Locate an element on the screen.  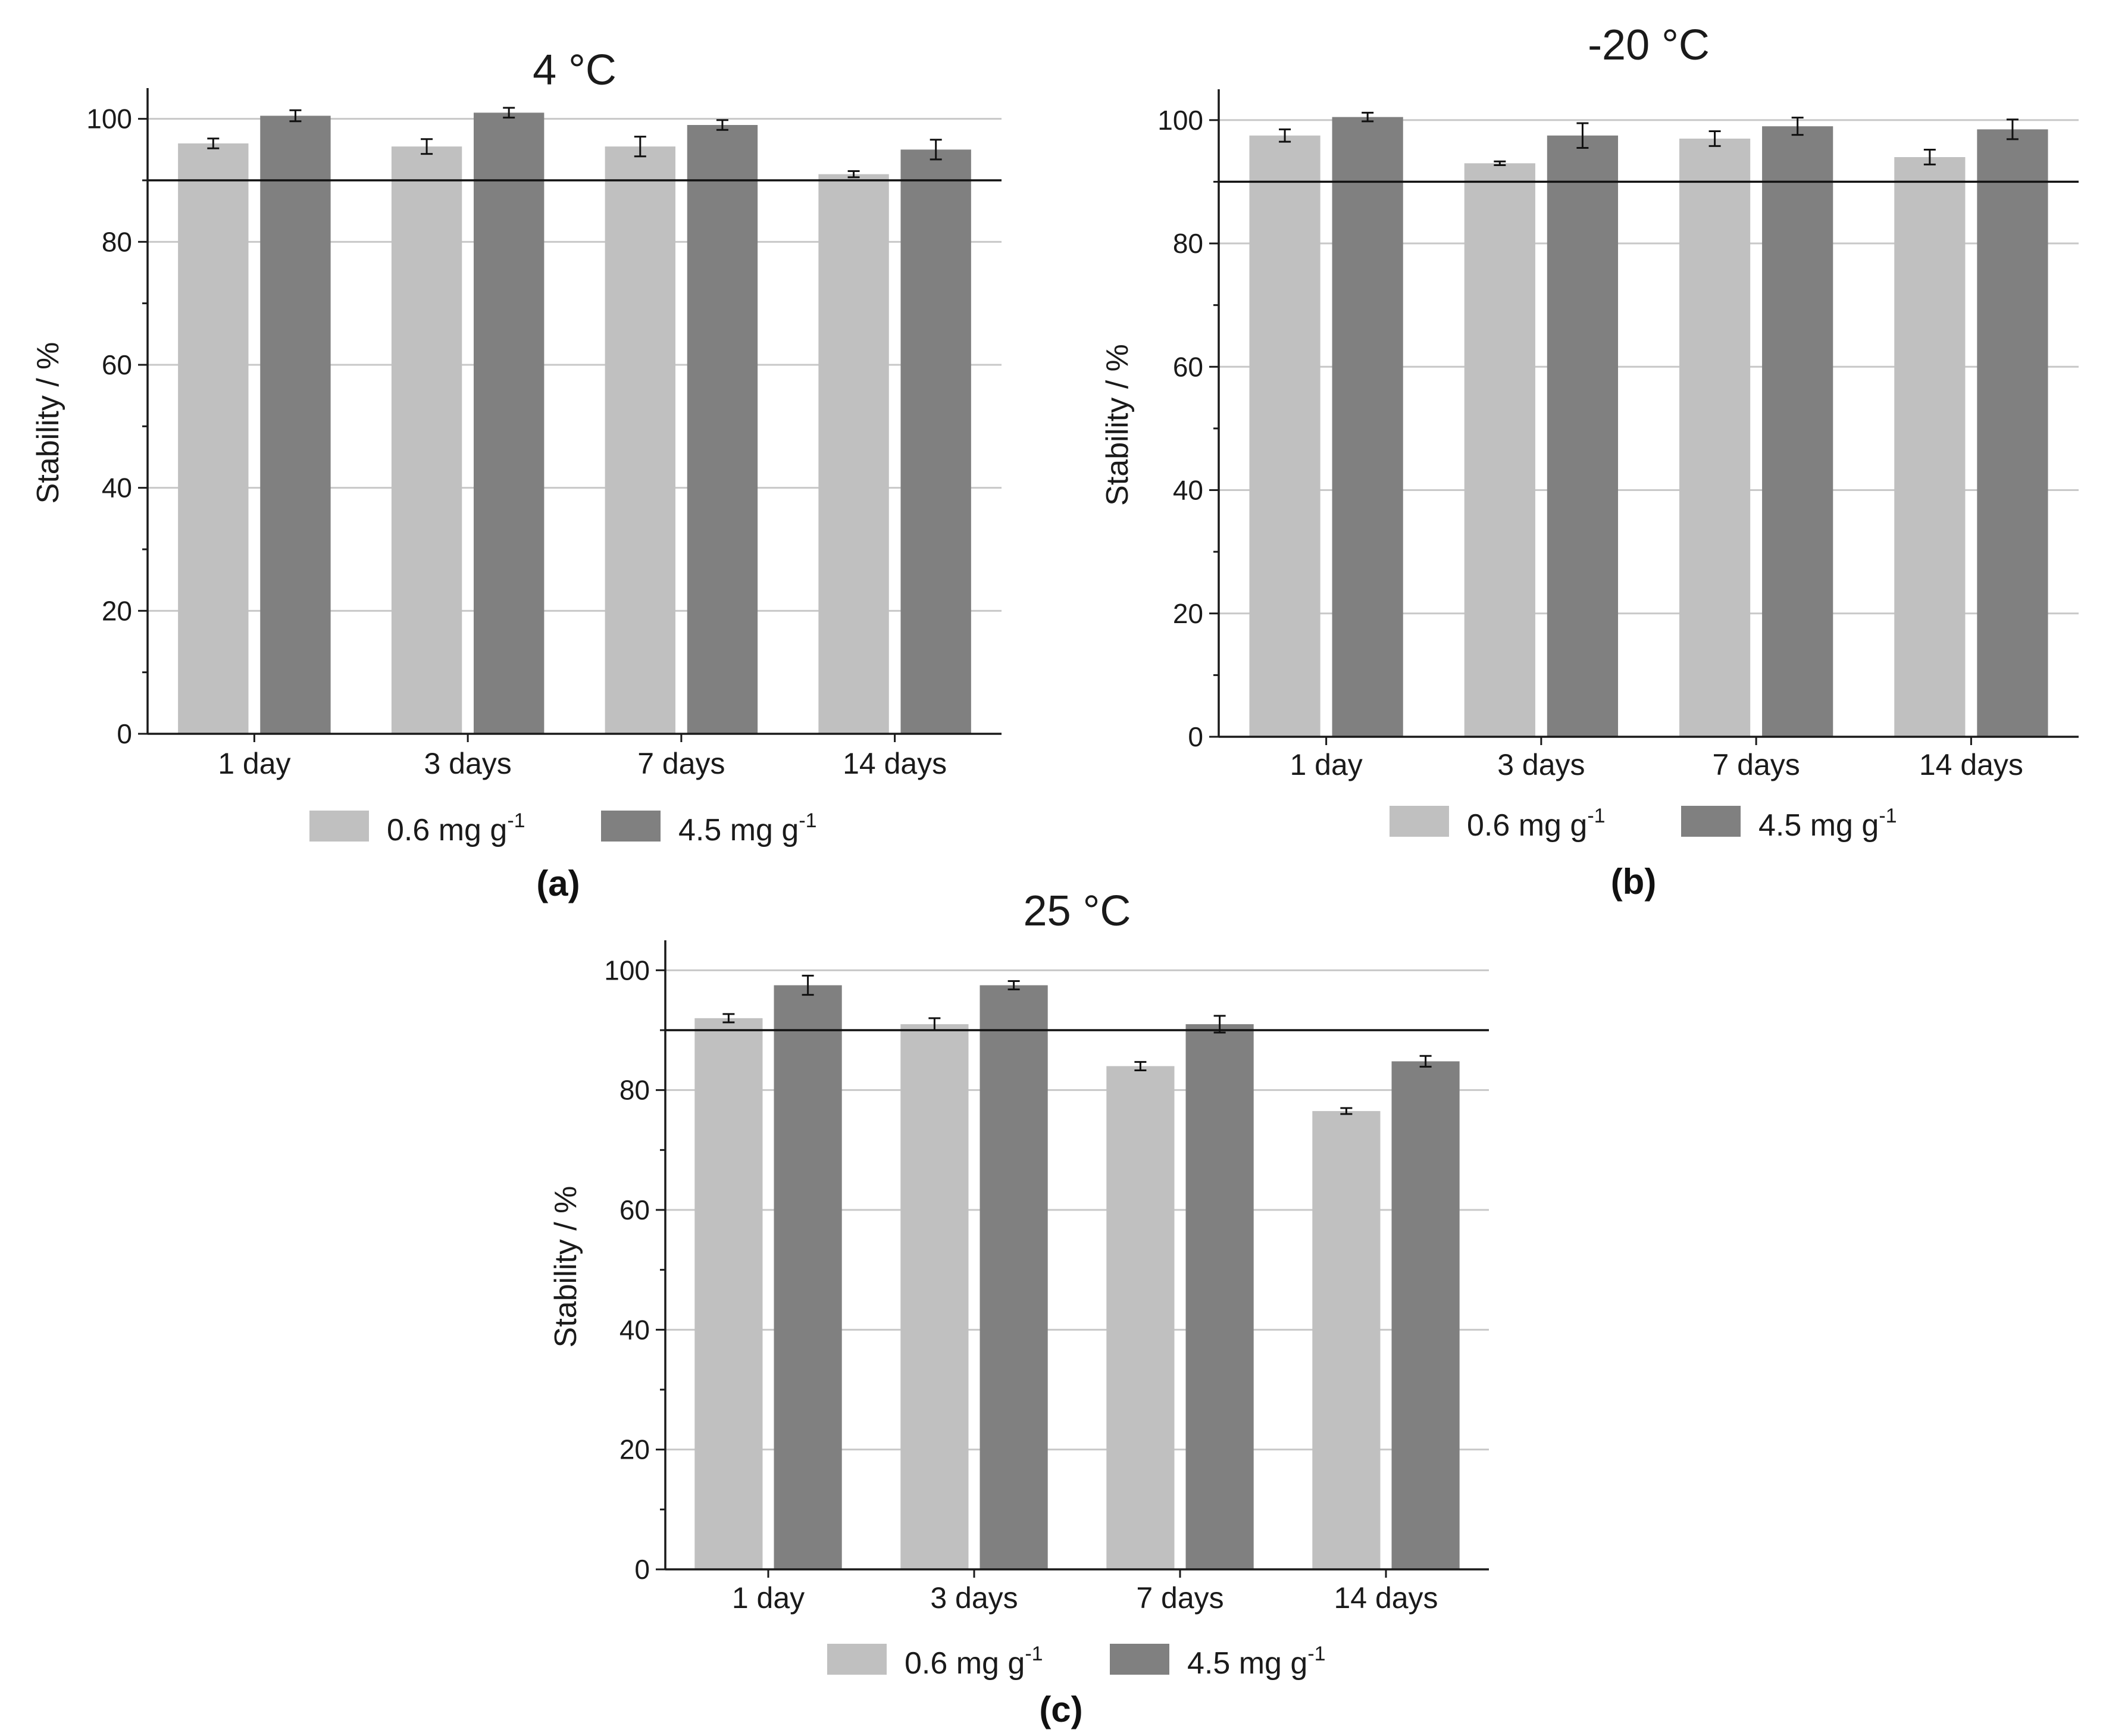
panel-label: (c) is located at coordinates (1061, 1709).